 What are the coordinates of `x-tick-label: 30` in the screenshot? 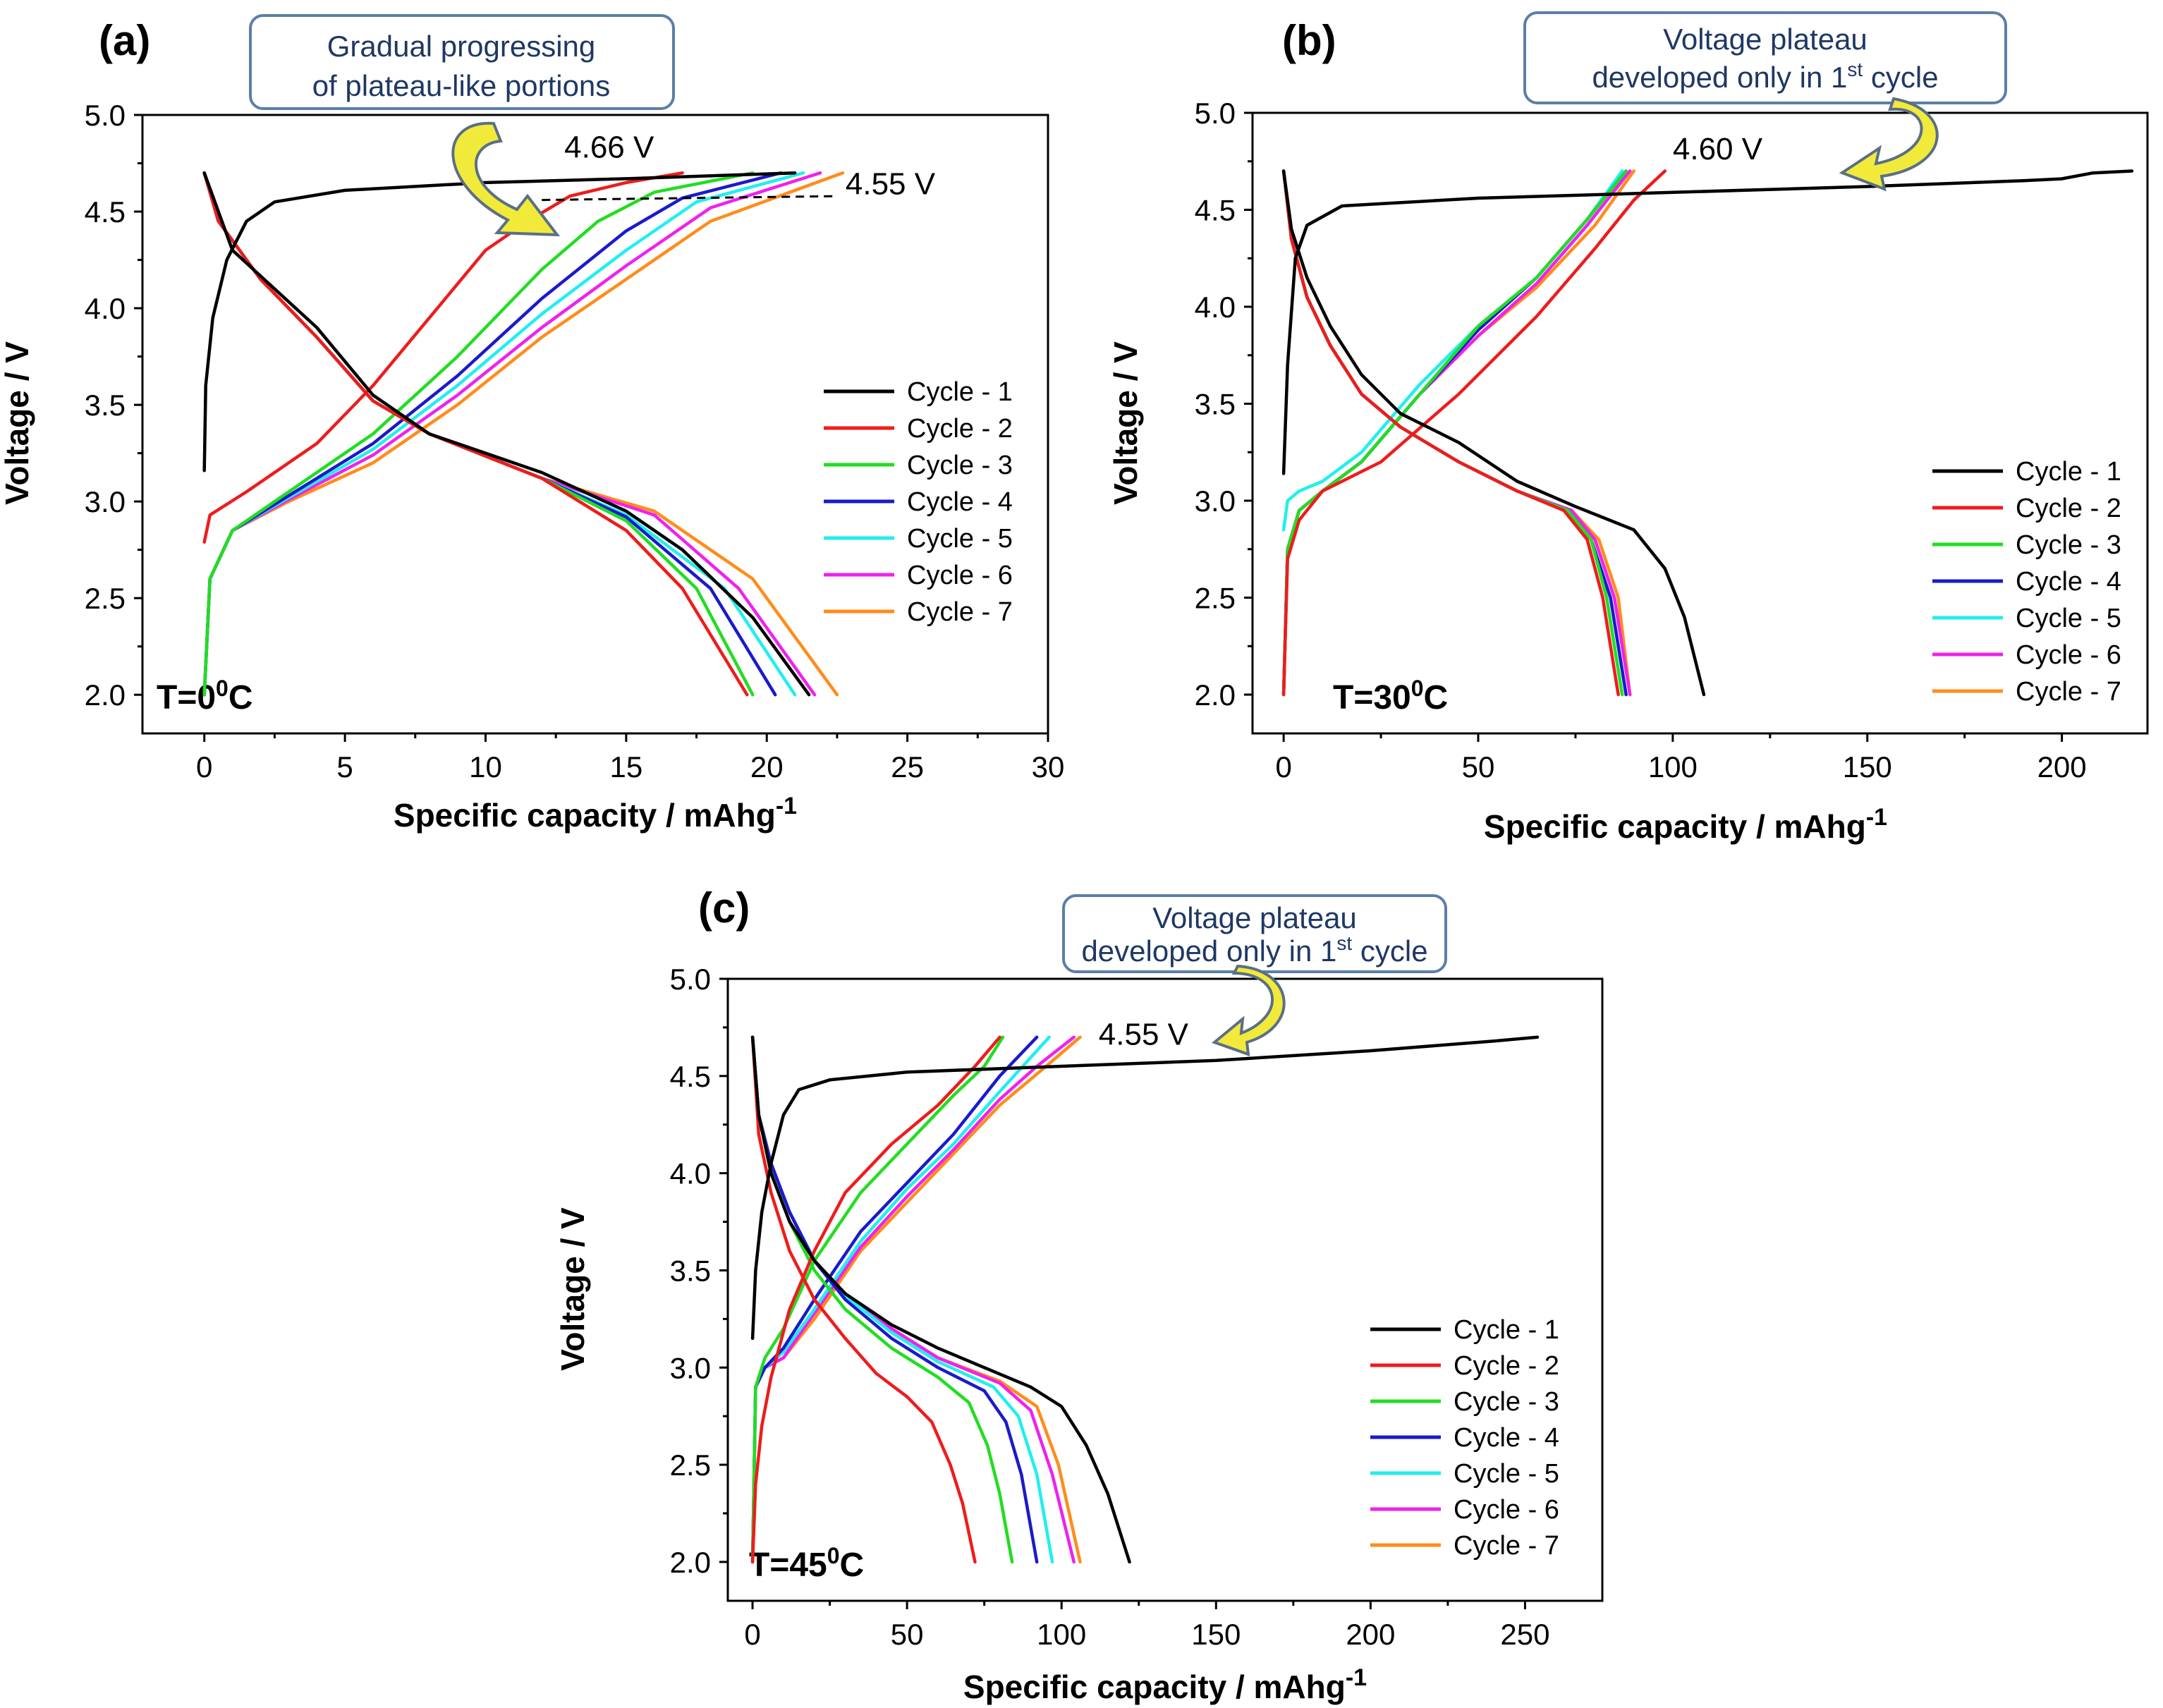 It's located at (1049, 766).